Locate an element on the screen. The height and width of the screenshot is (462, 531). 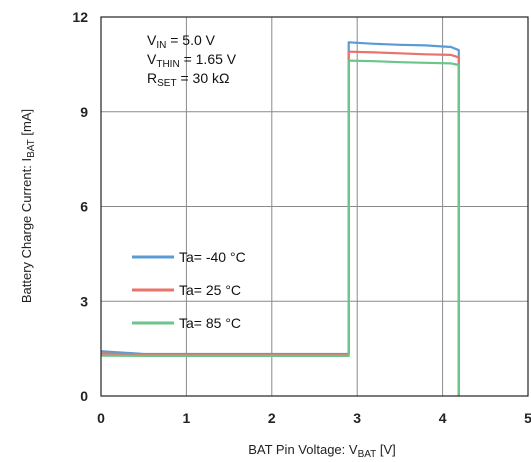
annotation-line: VTHIN = 1.65 V is located at coordinates (192, 60).